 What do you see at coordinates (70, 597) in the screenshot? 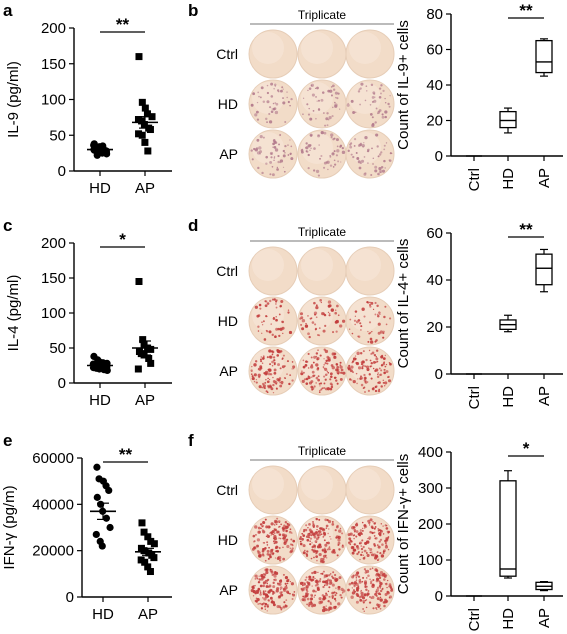
I see `y-tick-label: 0` at bounding box center [70, 597].